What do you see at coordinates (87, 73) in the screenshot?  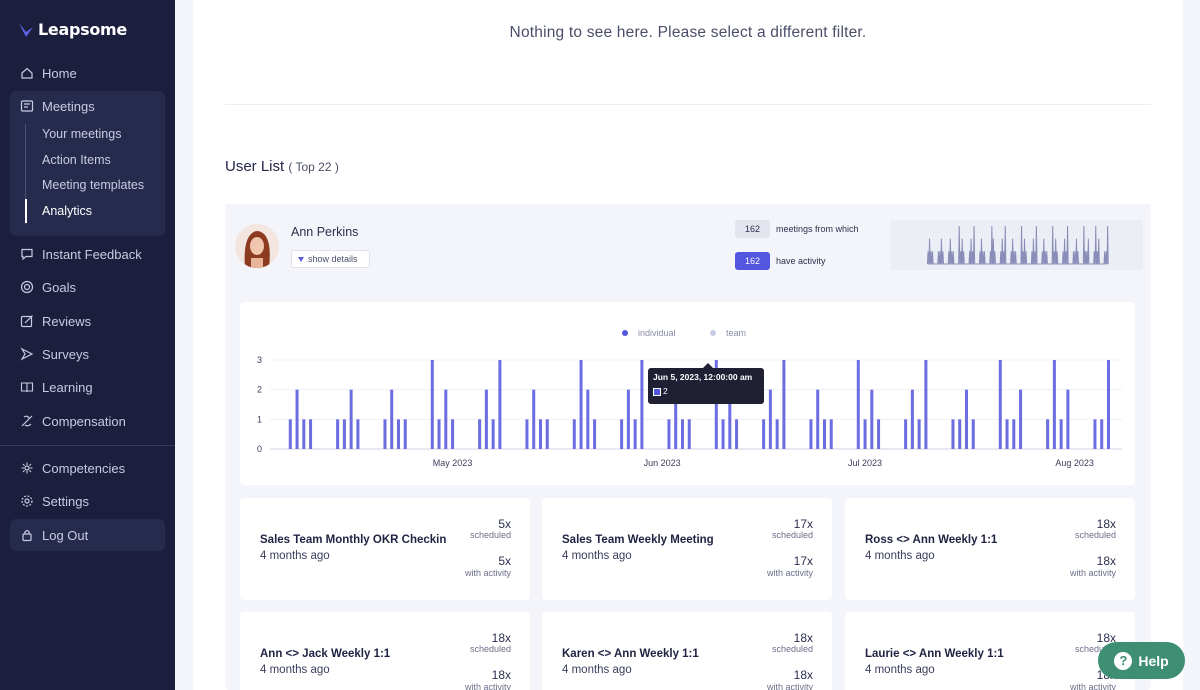 I see `sidebar-item-home: Home` at bounding box center [87, 73].